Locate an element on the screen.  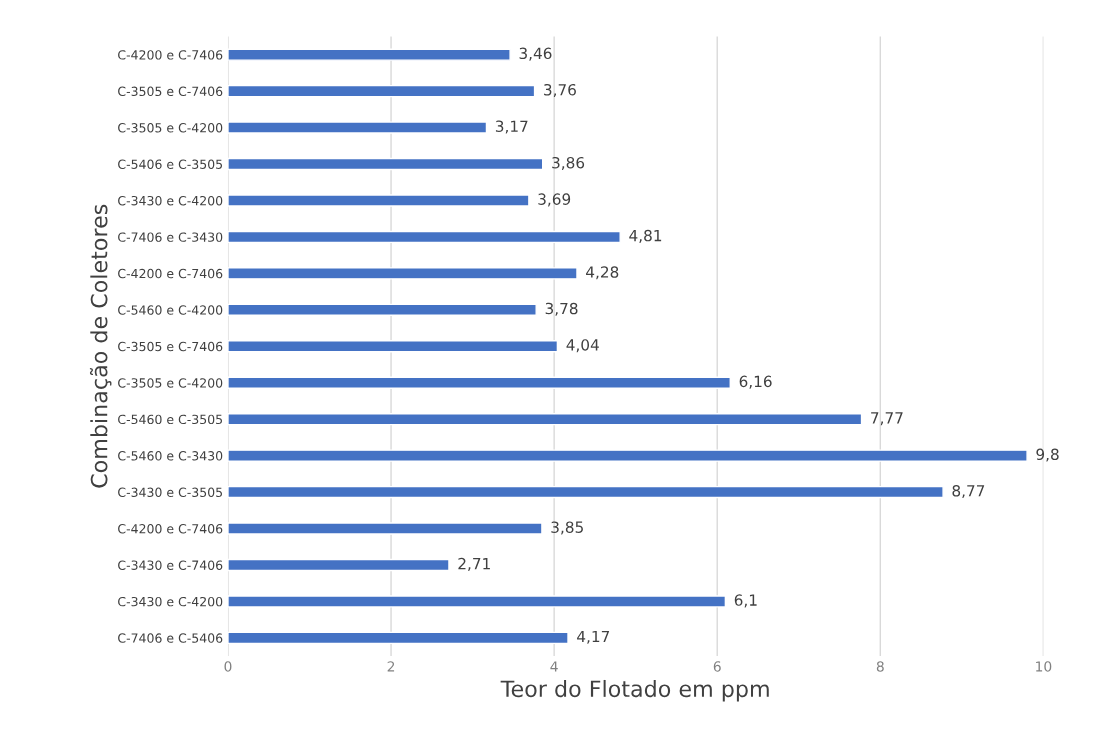
data-label: 3,69 is located at coordinates (554, 200).